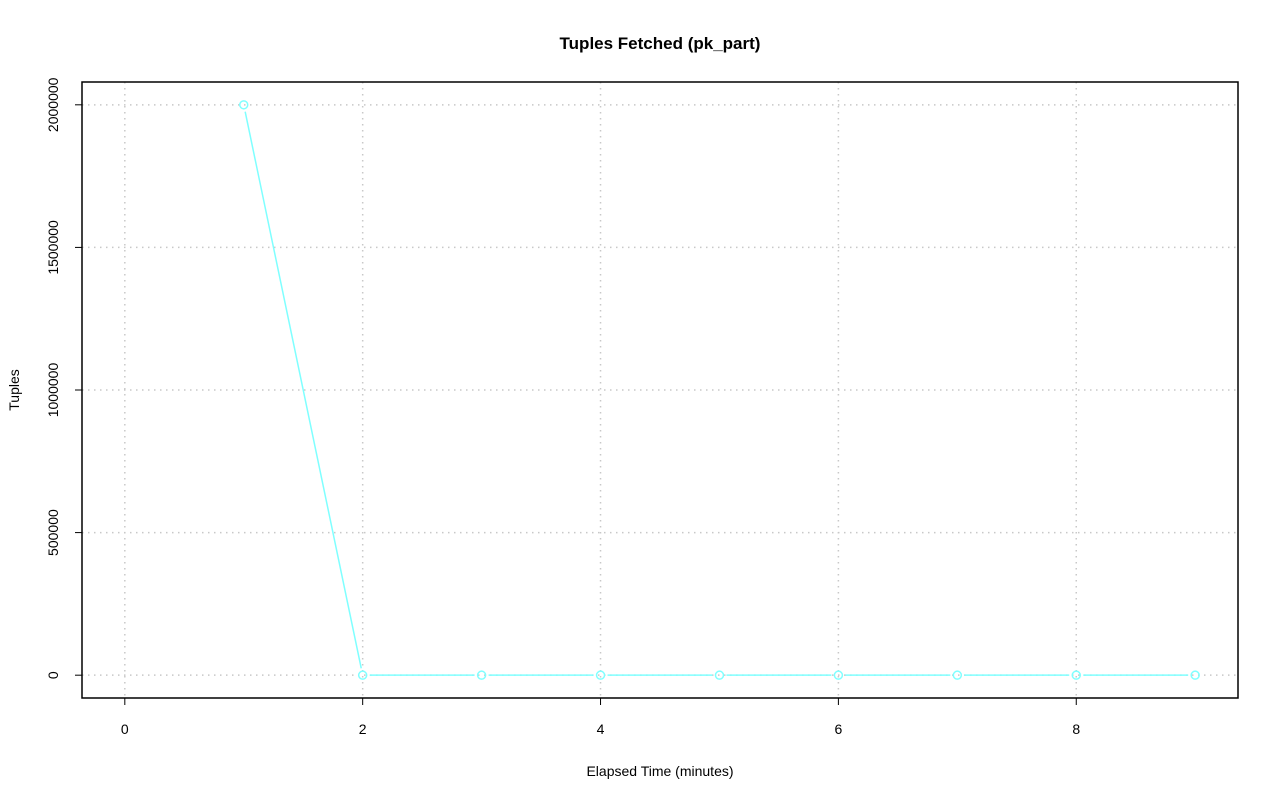 The width and height of the screenshot is (1280, 801). I want to click on x-tick-label: 2, so click(363, 729).